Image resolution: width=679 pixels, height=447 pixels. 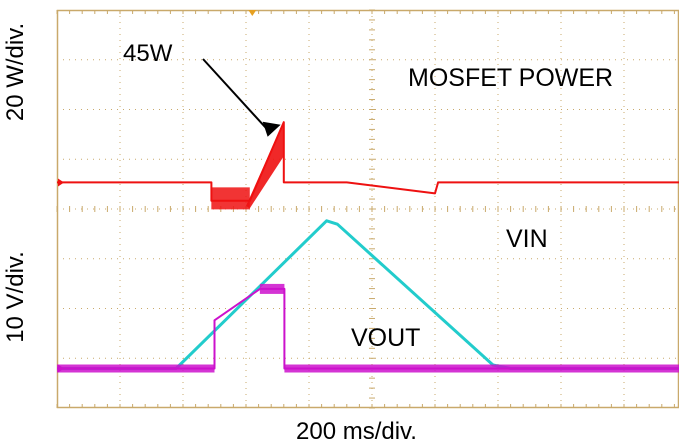 What do you see at coordinates (230, 198) in the screenshot?
I see `power-noise-band` at bounding box center [230, 198].